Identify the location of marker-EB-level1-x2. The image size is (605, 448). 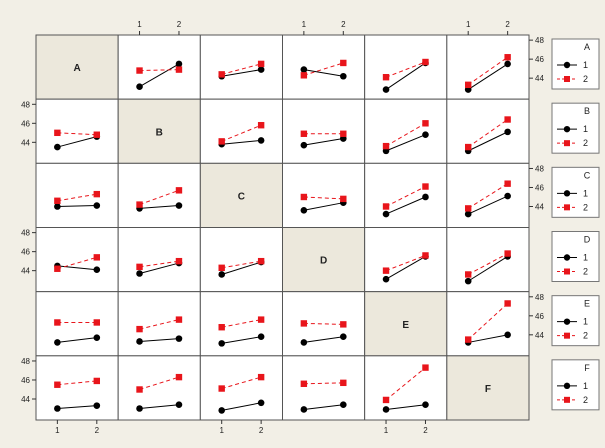
(179, 338).